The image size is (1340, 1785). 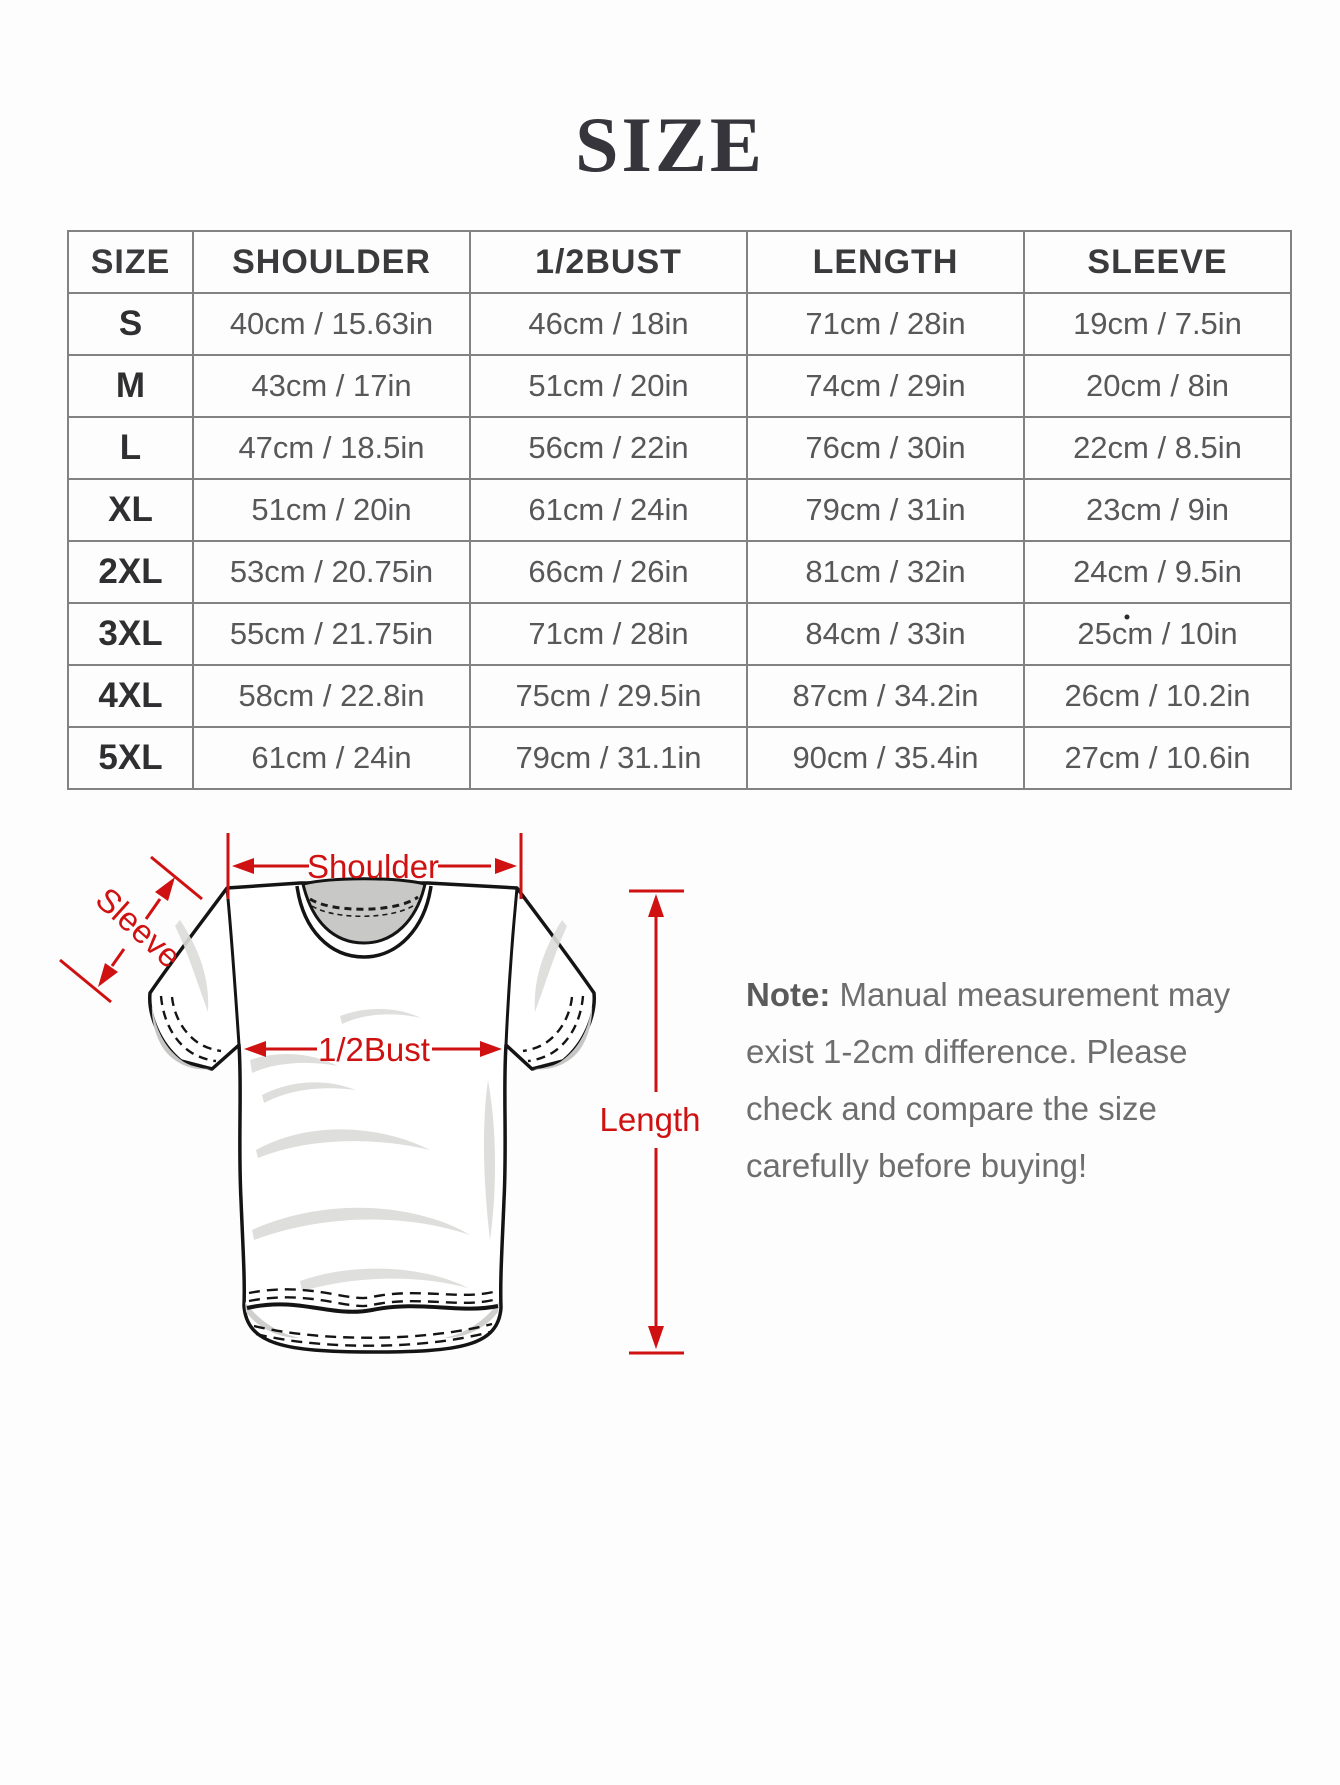 I want to click on length-label: Length, so click(x=650, y=1119).